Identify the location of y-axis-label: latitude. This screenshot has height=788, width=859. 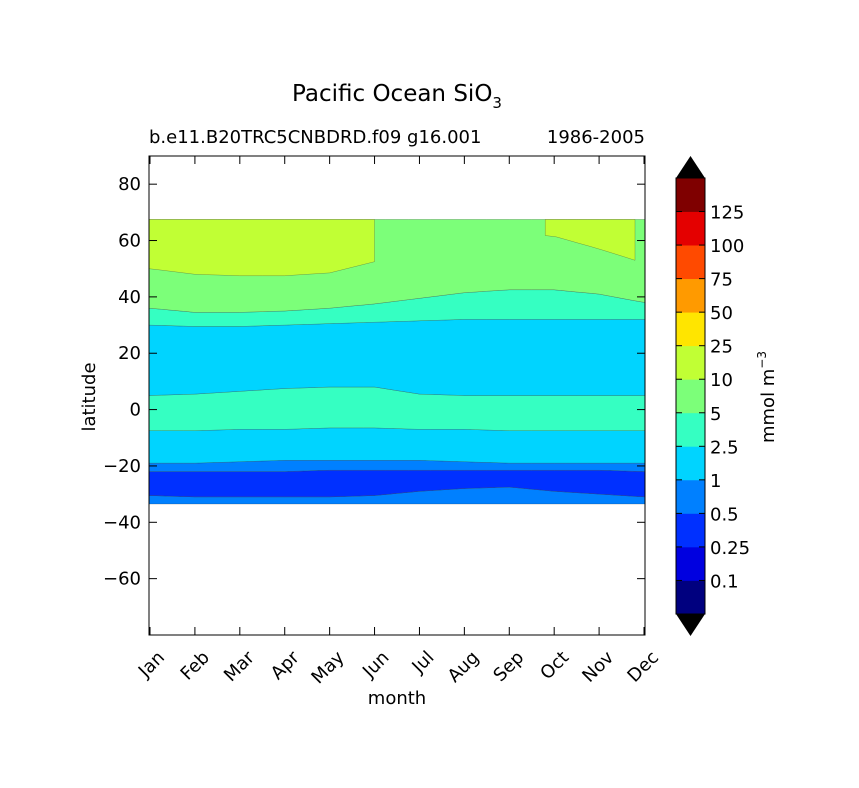
(89, 396).